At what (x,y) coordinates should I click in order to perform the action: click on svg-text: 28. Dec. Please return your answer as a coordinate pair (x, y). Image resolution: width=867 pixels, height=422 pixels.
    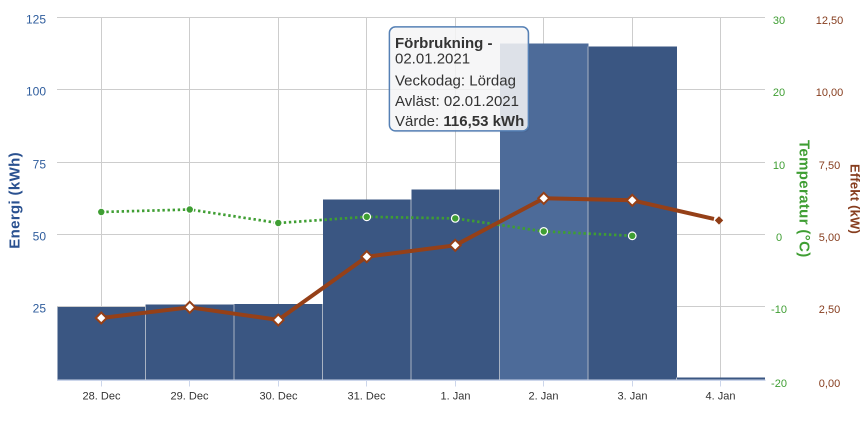
    Looking at the image, I should click on (102, 397).